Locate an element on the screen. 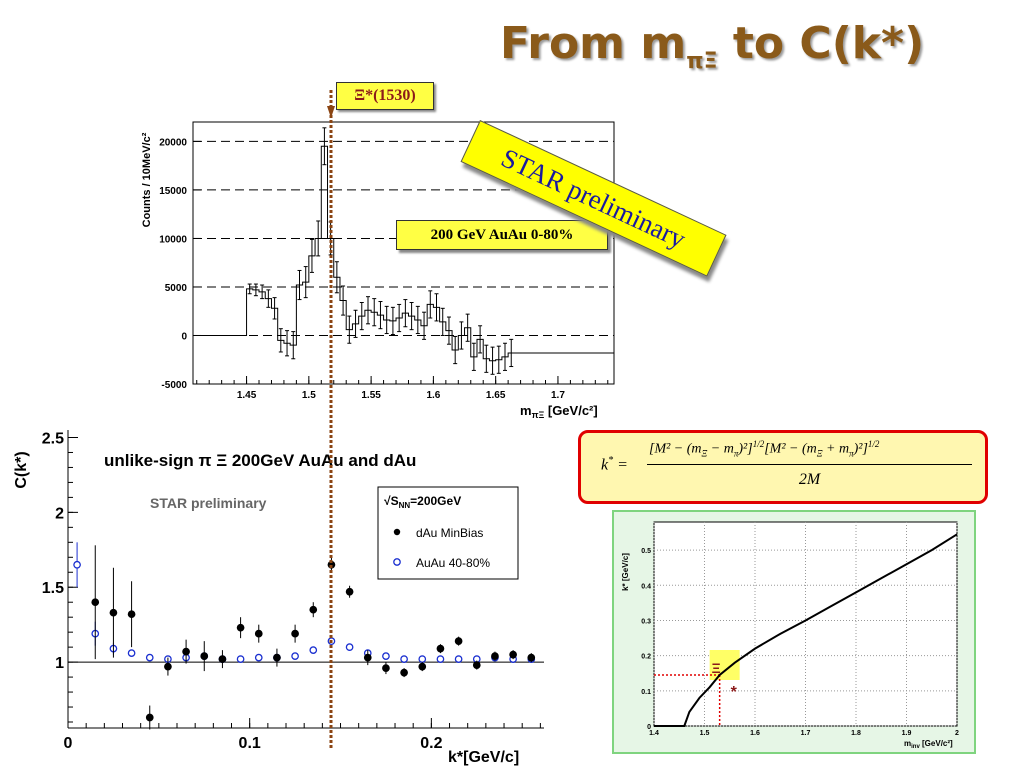  kstar-curve is located at coordinates (806, 630).